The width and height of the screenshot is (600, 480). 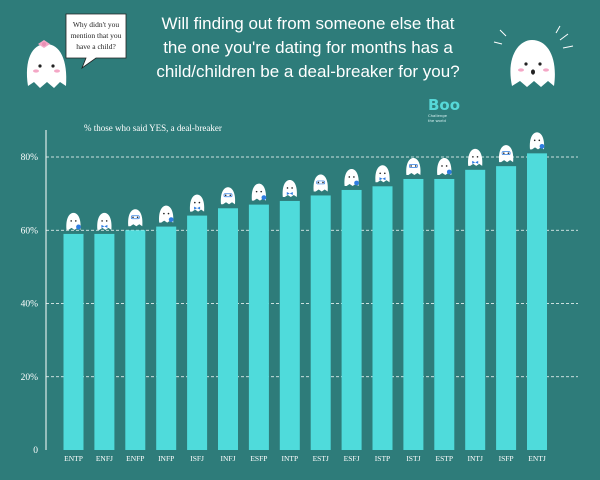 I want to click on x-tick-label: ISTP, so click(x=382, y=458).